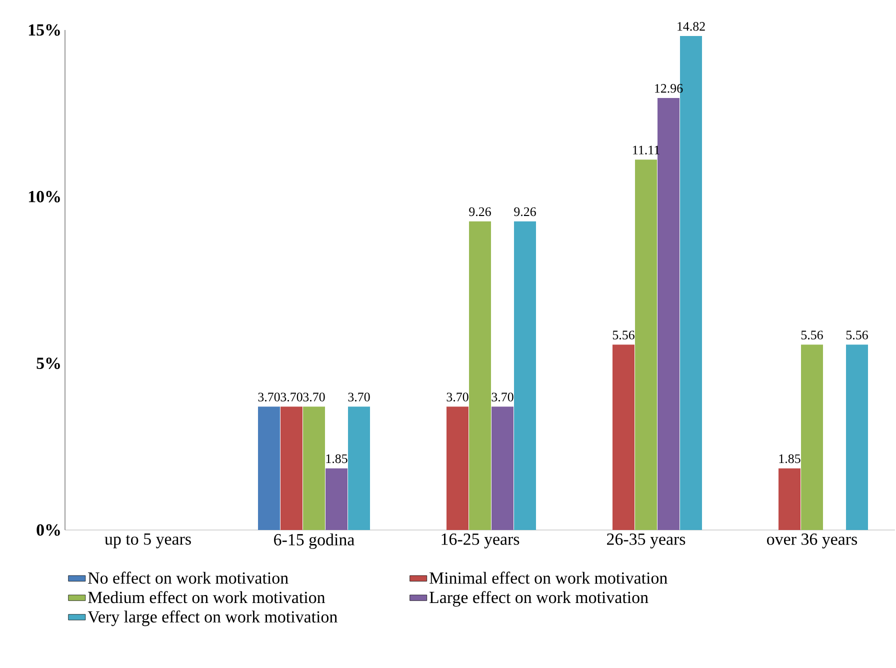  I want to click on legend-label: Medium effect on work motivation, so click(207, 597).